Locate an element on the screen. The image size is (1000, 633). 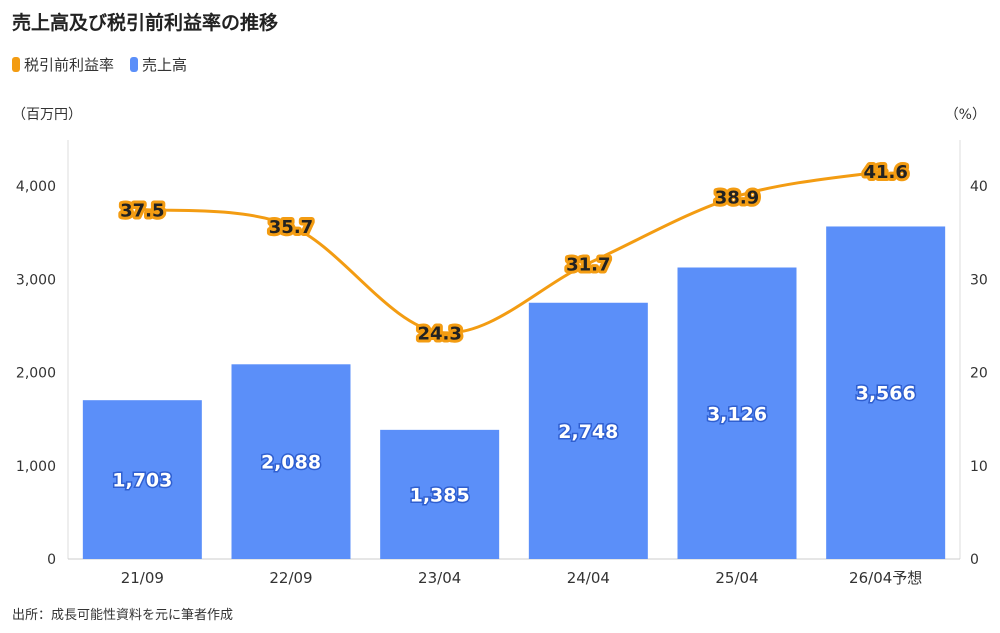
legend-label-profit-rate: 税引前利益率 is located at coordinates (69, 65).